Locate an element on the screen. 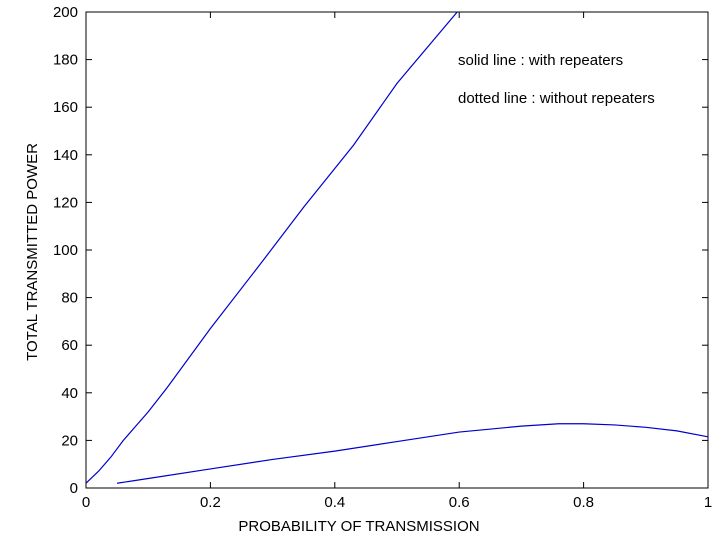 This screenshot has height=538, width=713. y-tick-label: 140 is located at coordinates (65, 155).